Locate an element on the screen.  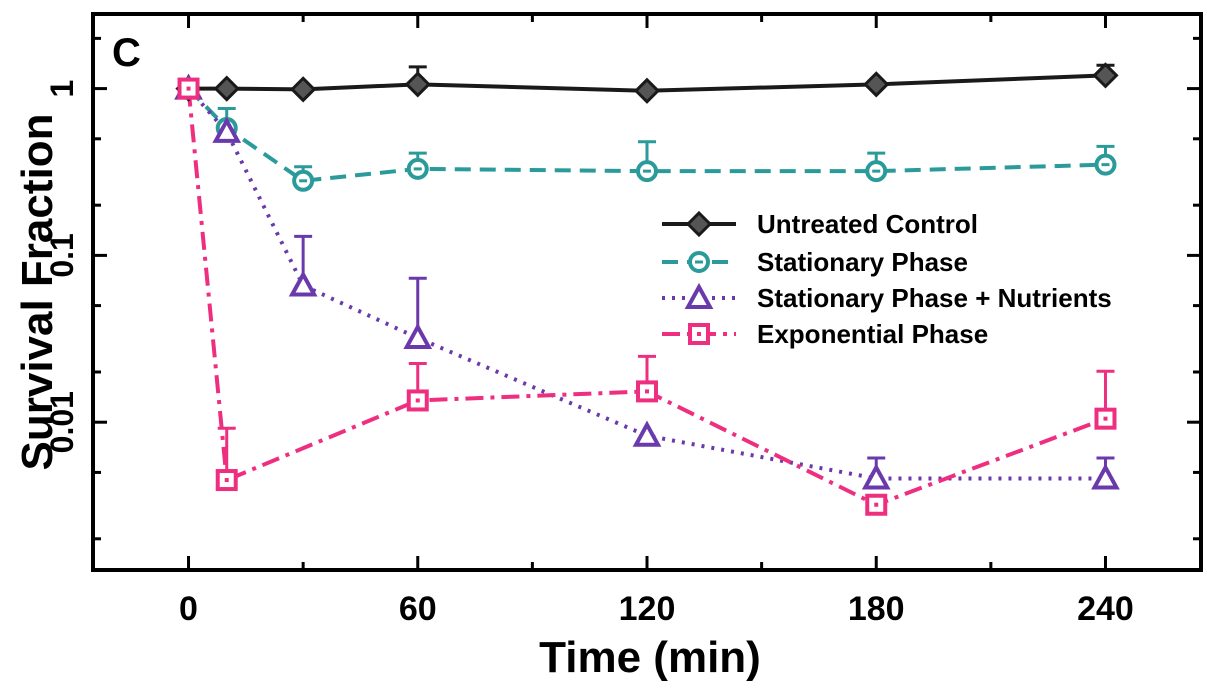
legend-label: Stationary Phase + Nutrients is located at coordinates (934, 298).